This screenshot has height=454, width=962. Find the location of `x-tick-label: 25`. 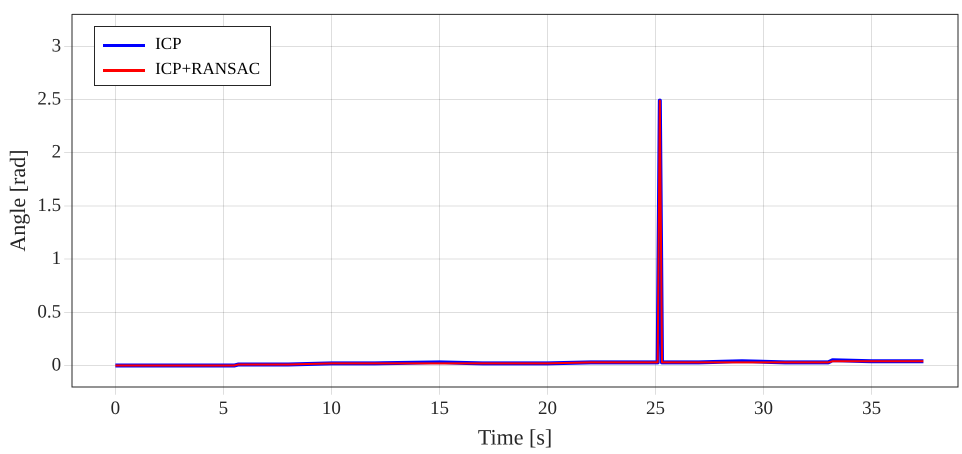

x-tick-label: 25 is located at coordinates (656, 409).